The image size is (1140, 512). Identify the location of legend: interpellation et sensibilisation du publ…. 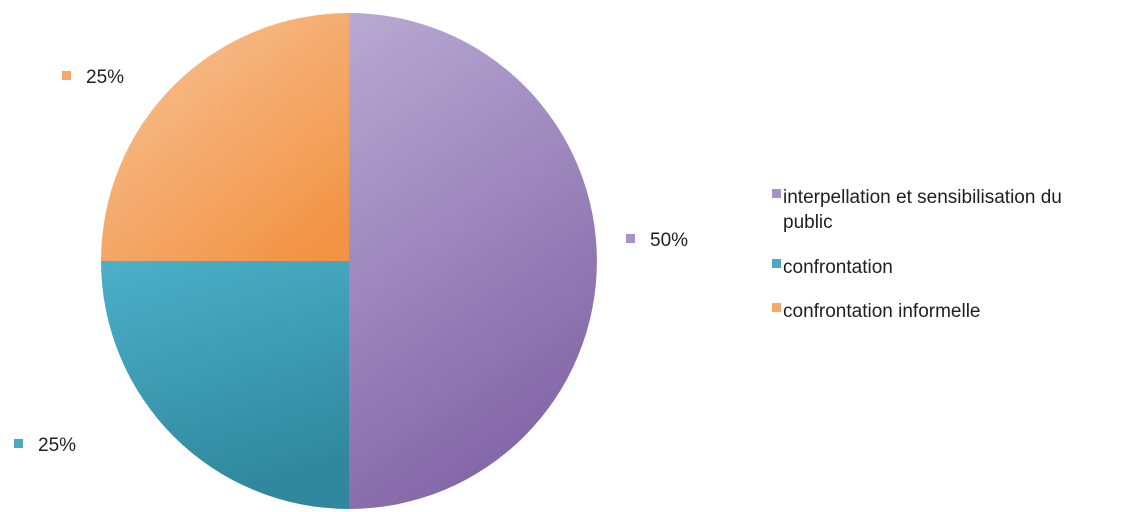
(917, 254).